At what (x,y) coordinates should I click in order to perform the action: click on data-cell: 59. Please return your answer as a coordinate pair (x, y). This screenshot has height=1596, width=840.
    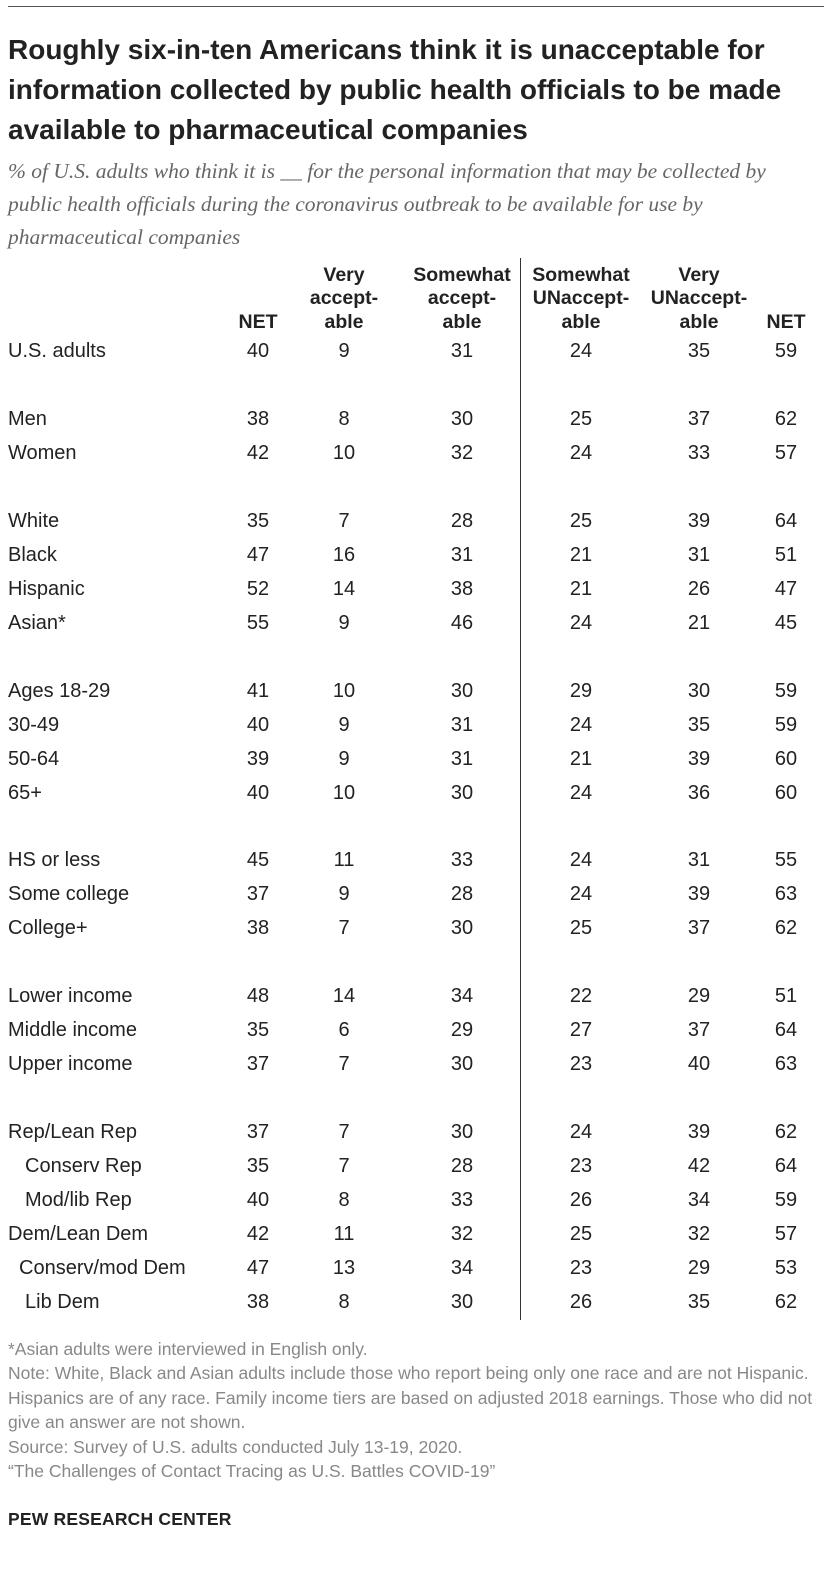
    Looking at the image, I should click on (786, 351).